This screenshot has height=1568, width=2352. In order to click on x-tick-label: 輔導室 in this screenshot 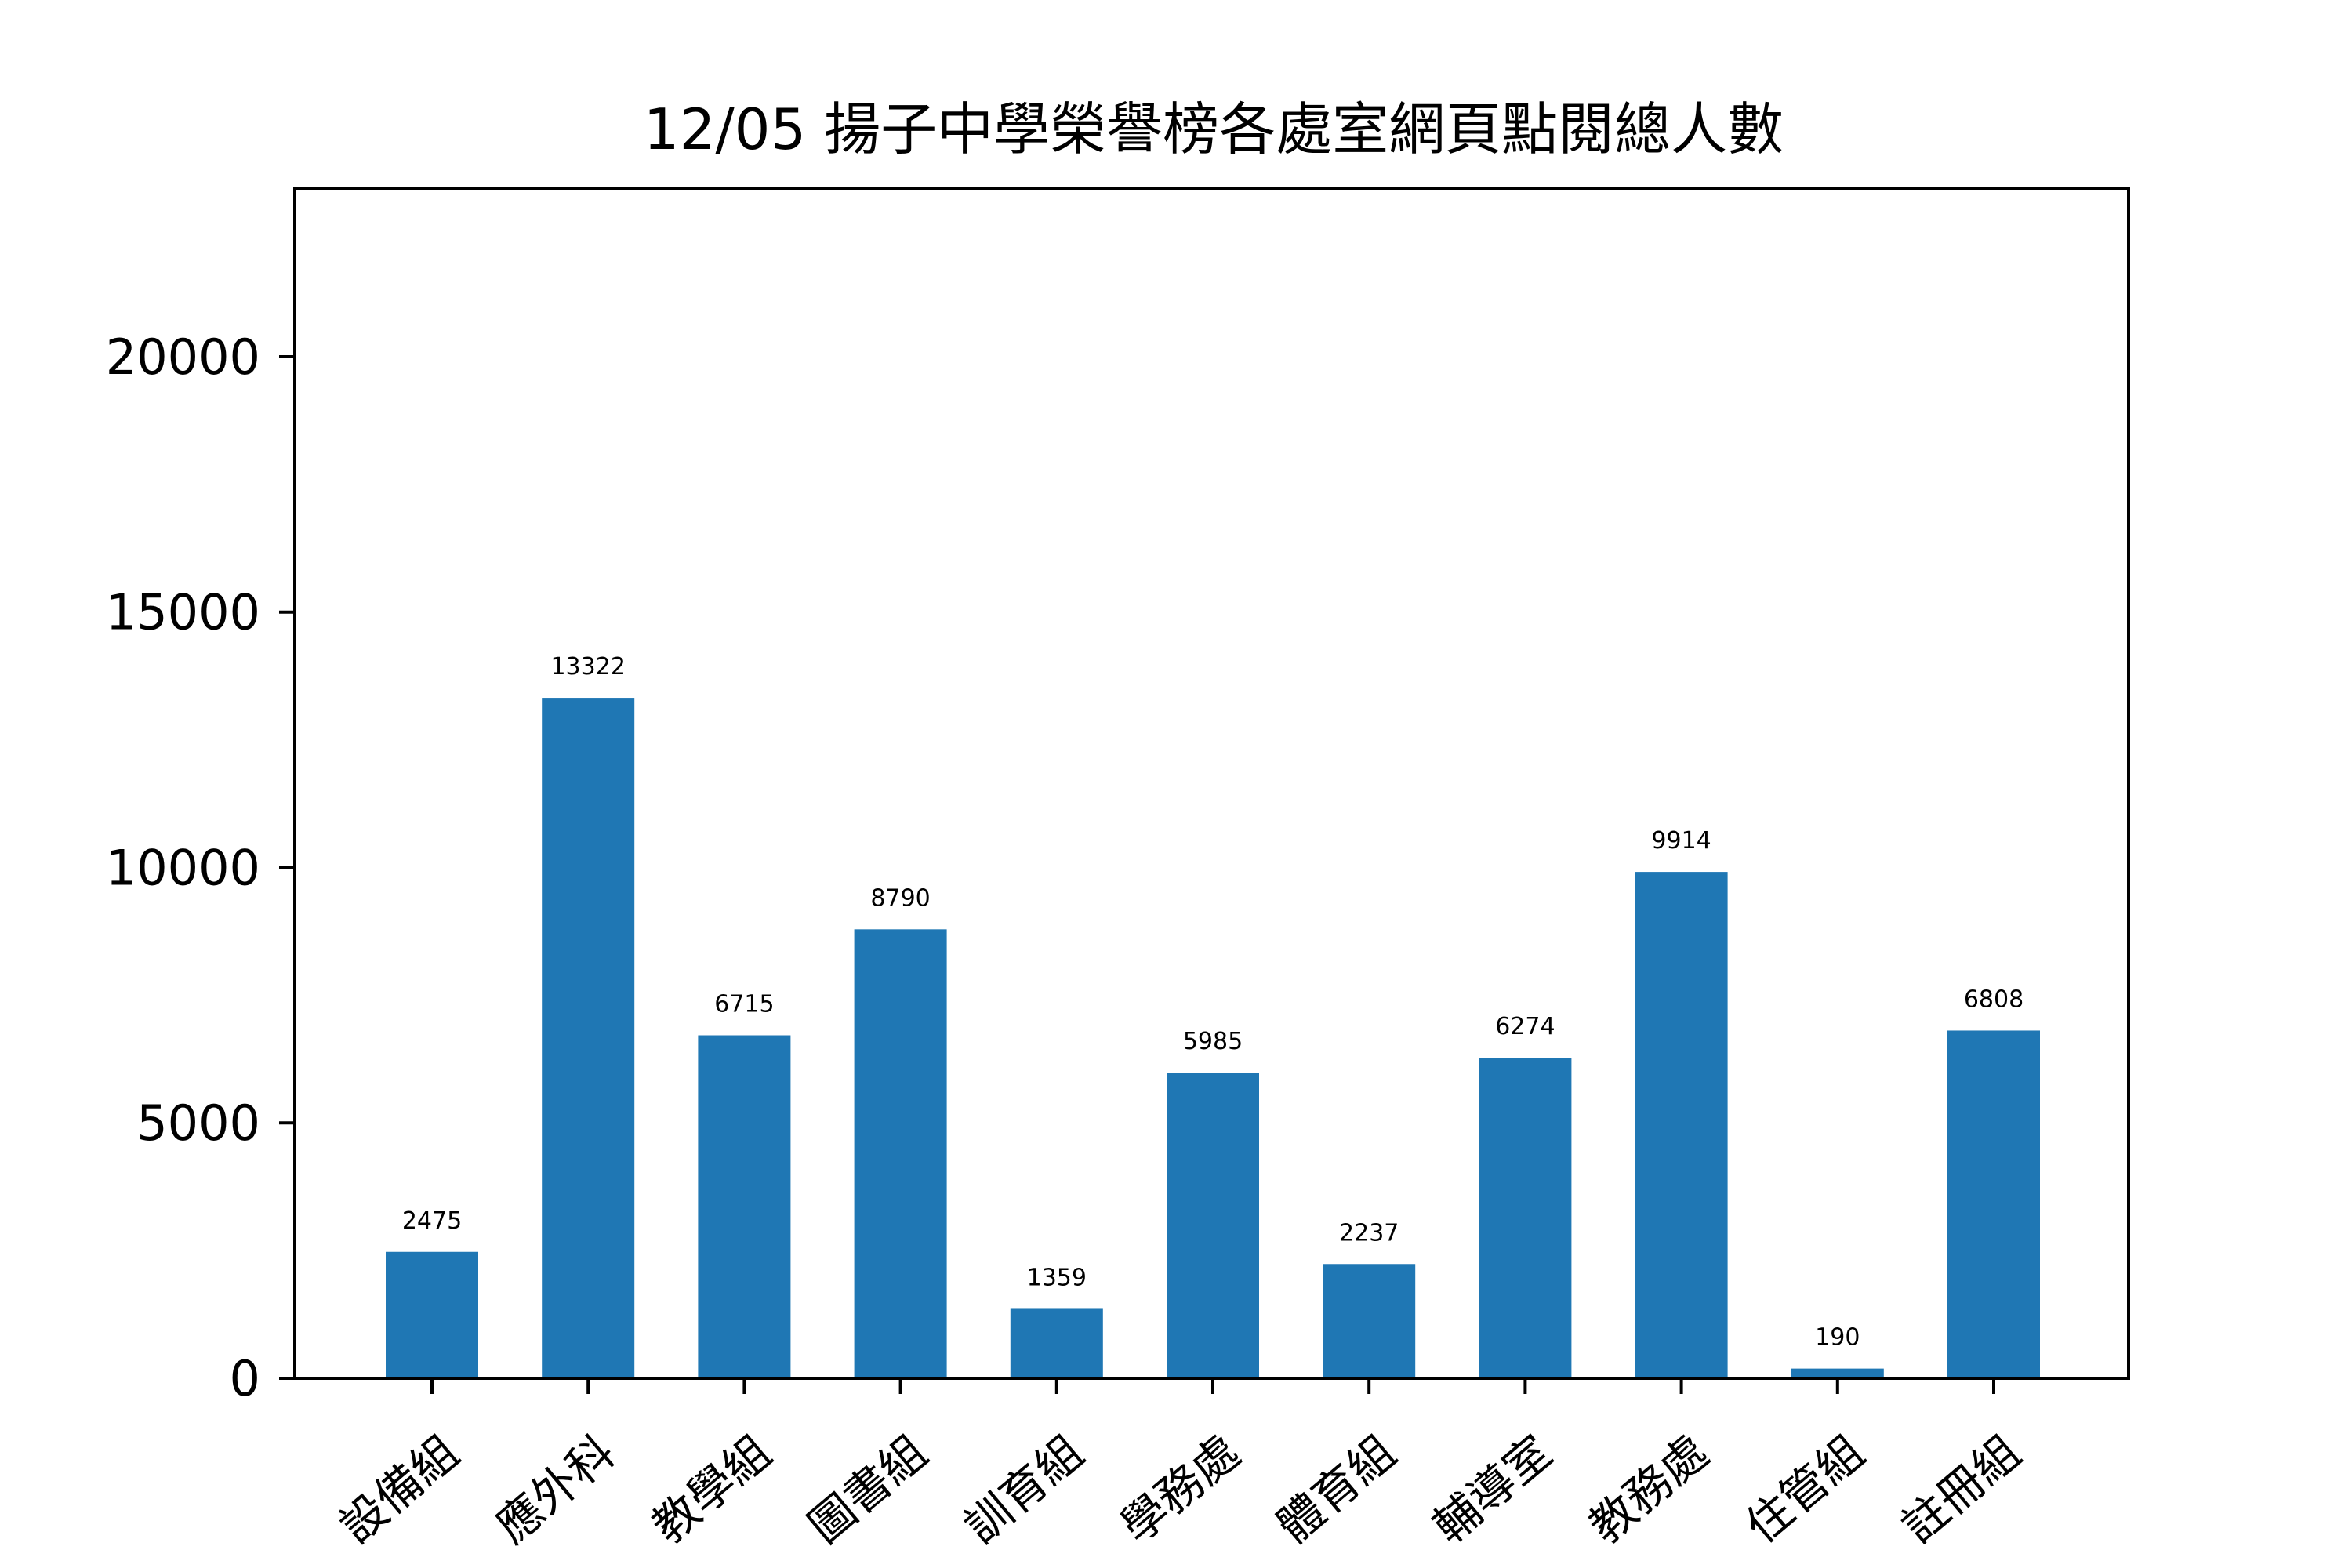, I will do `click(1492, 1489)`.